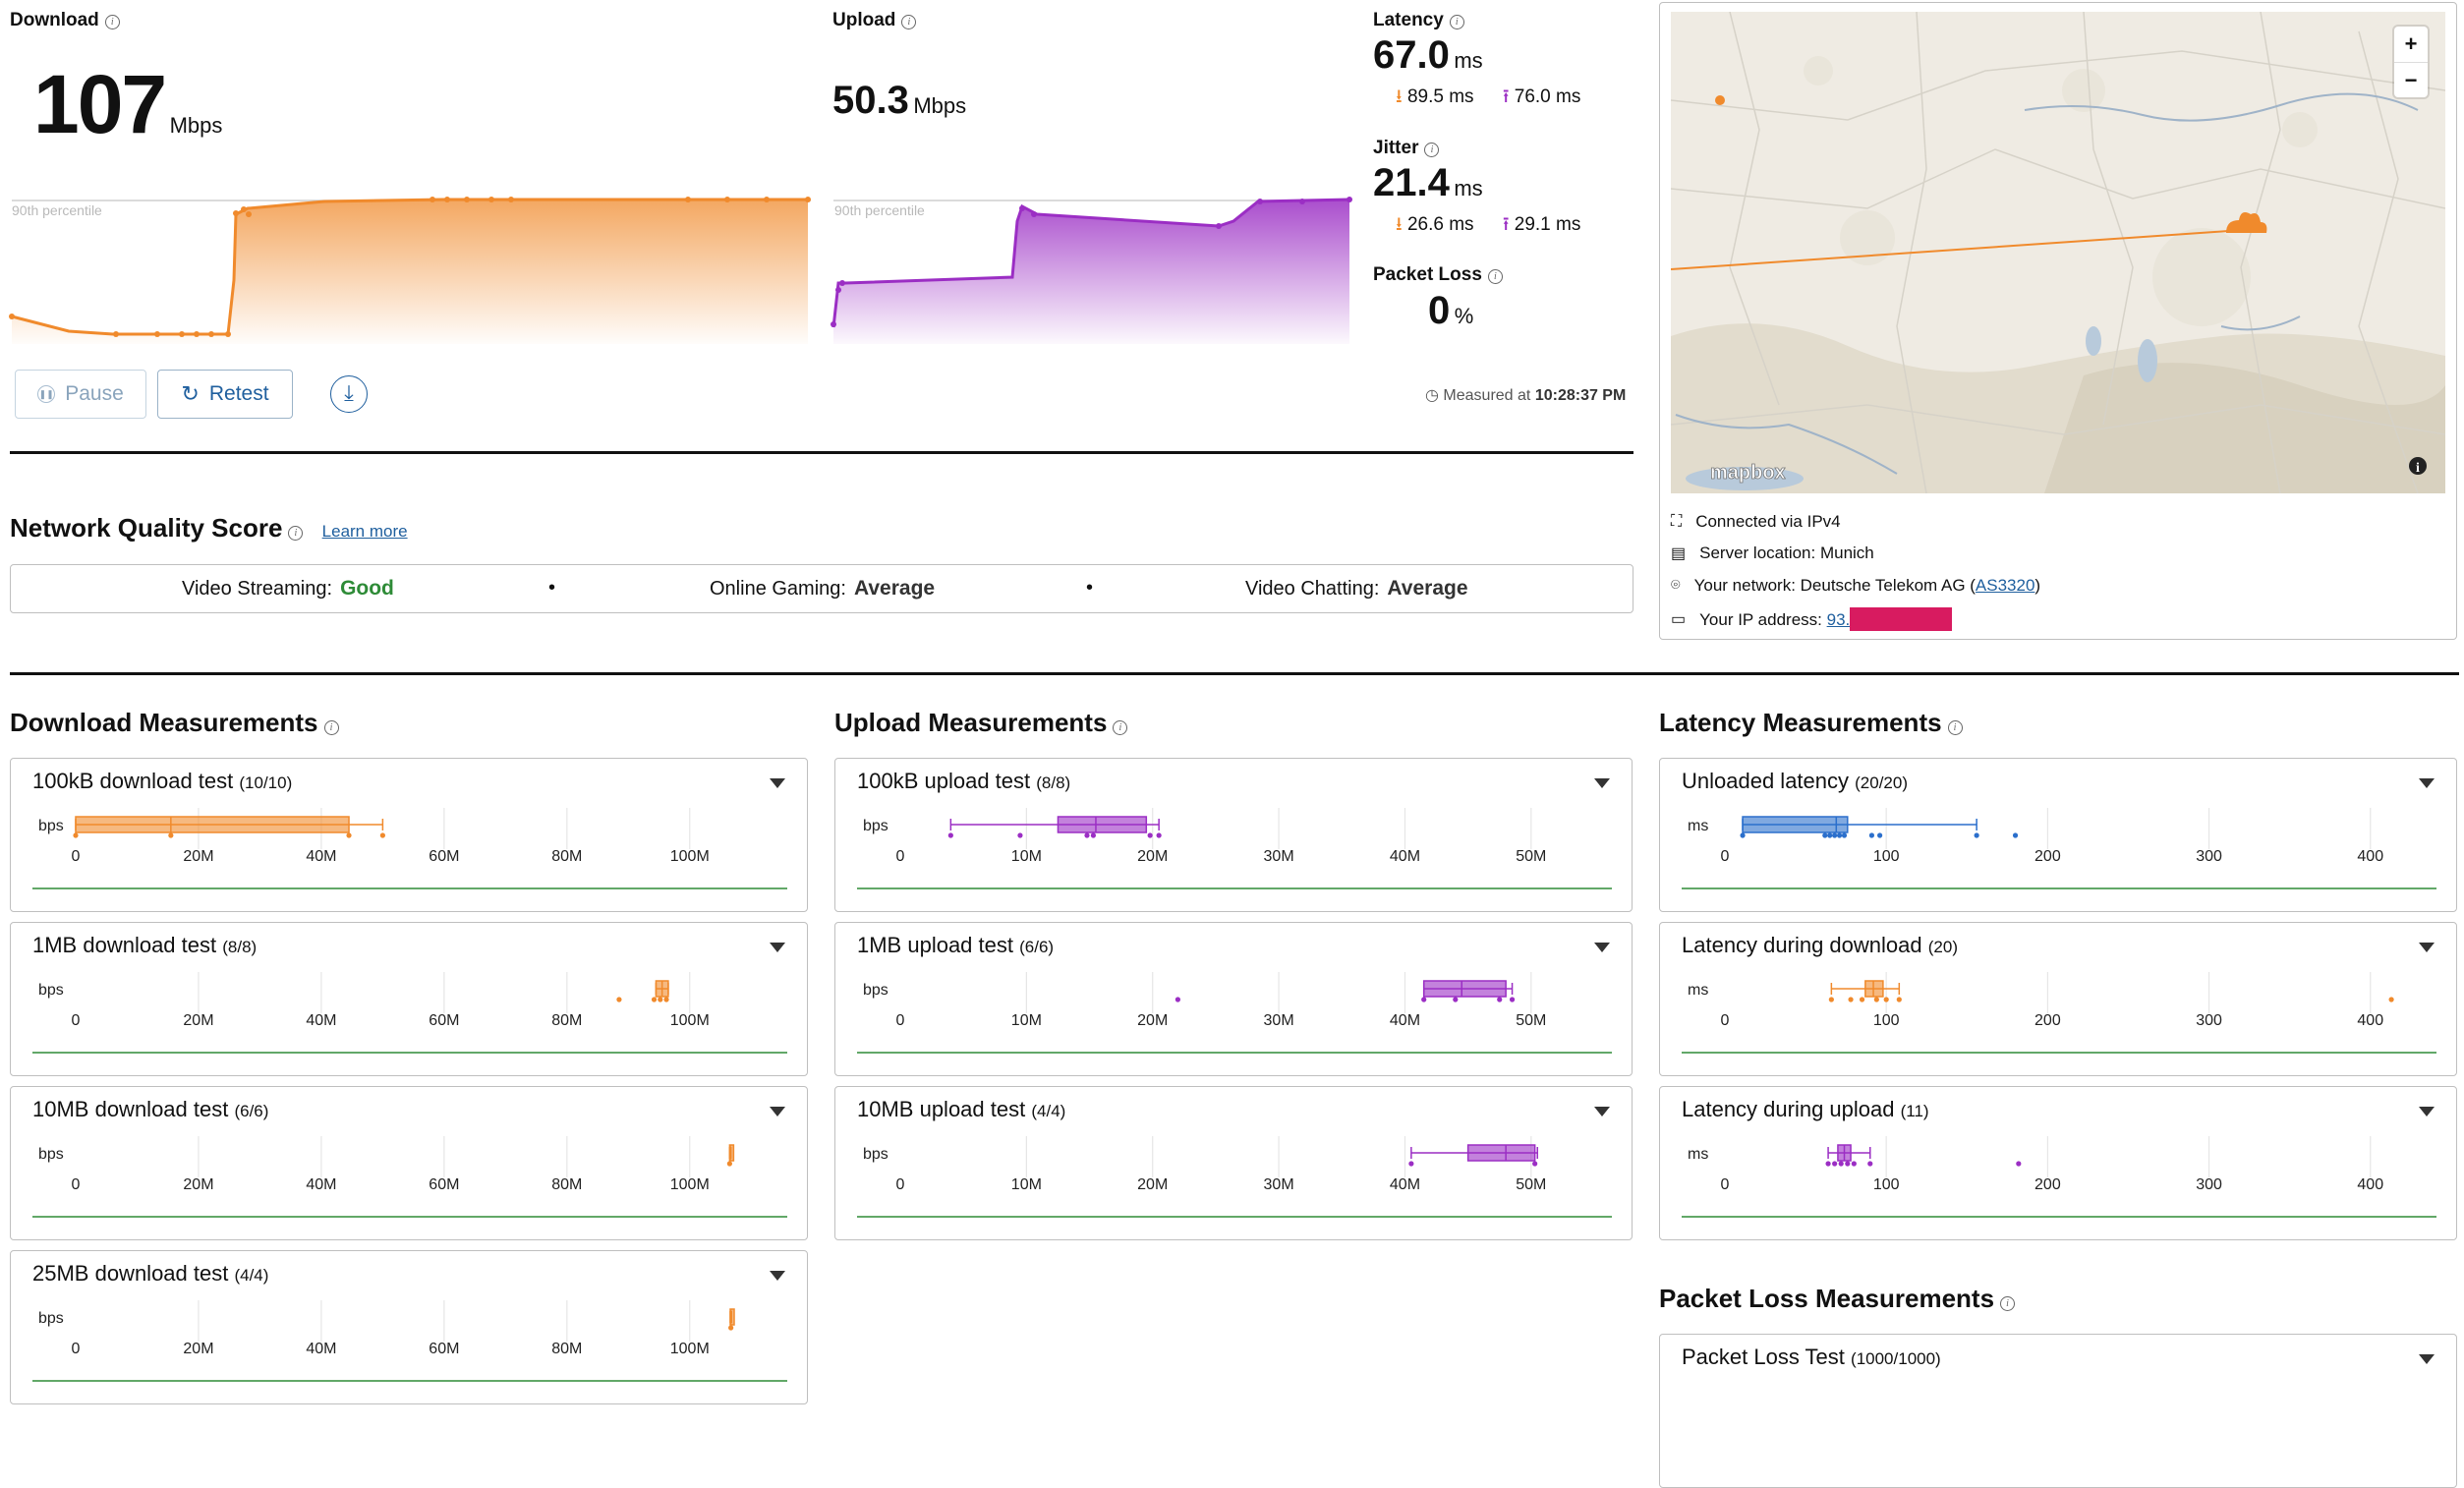 The image size is (2464, 1488). I want to click on server-info-panel, so click(2058, 321).